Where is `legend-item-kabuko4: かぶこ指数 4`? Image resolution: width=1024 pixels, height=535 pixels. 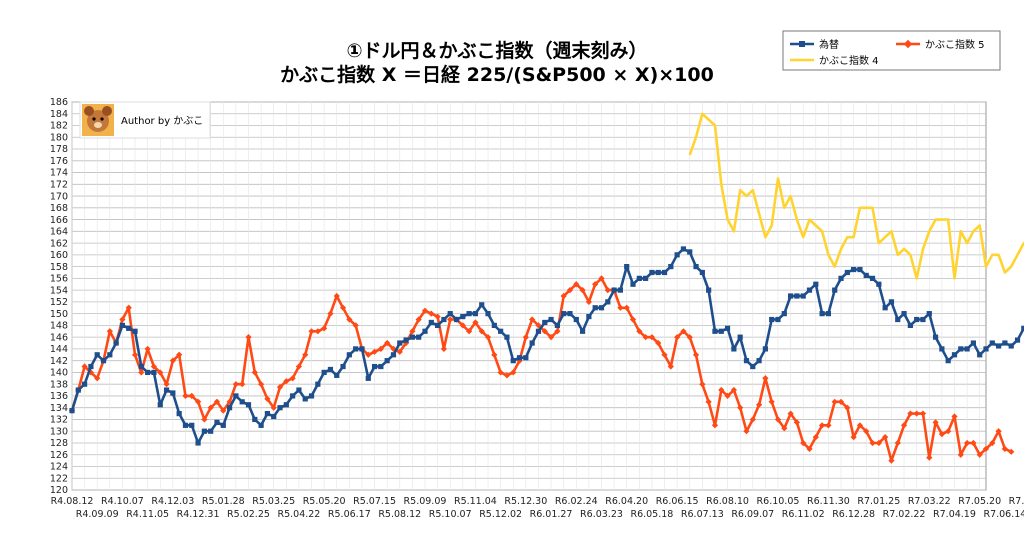 legend-item-kabuko4: かぶこ指数 4 is located at coordinates (834, 60).